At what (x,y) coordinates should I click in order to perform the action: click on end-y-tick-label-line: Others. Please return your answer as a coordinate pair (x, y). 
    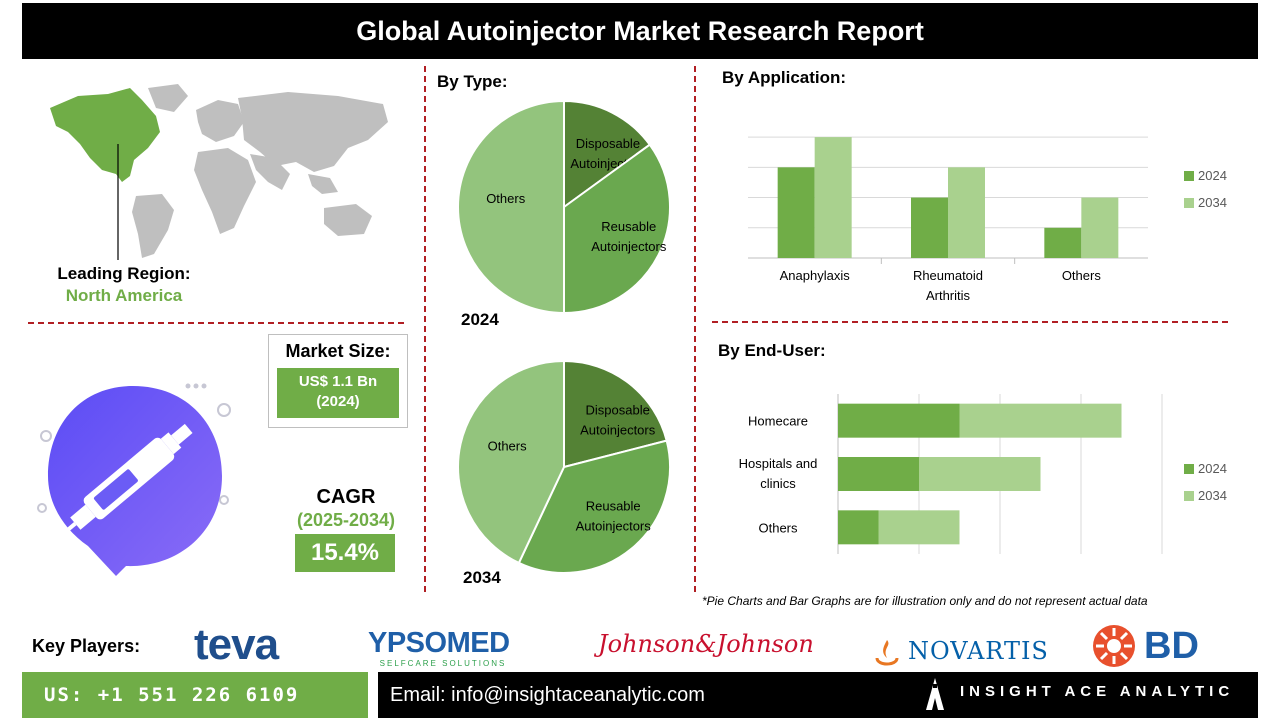
    Looking at the image, I should click on (778, 527).